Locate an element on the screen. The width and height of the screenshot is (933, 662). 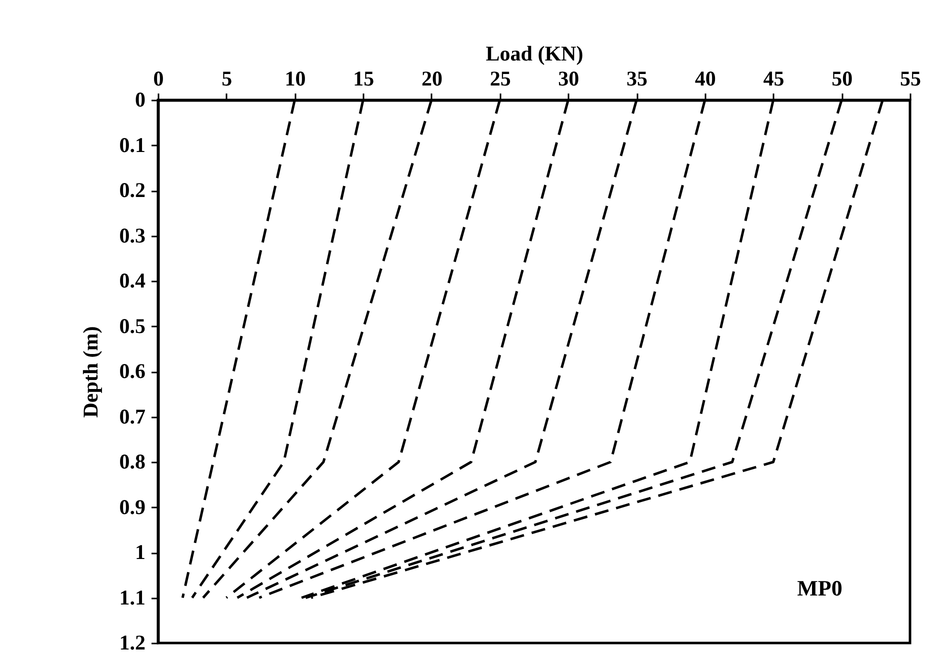
y-tick-label: 0.3 is located at coordinates (132, 235).